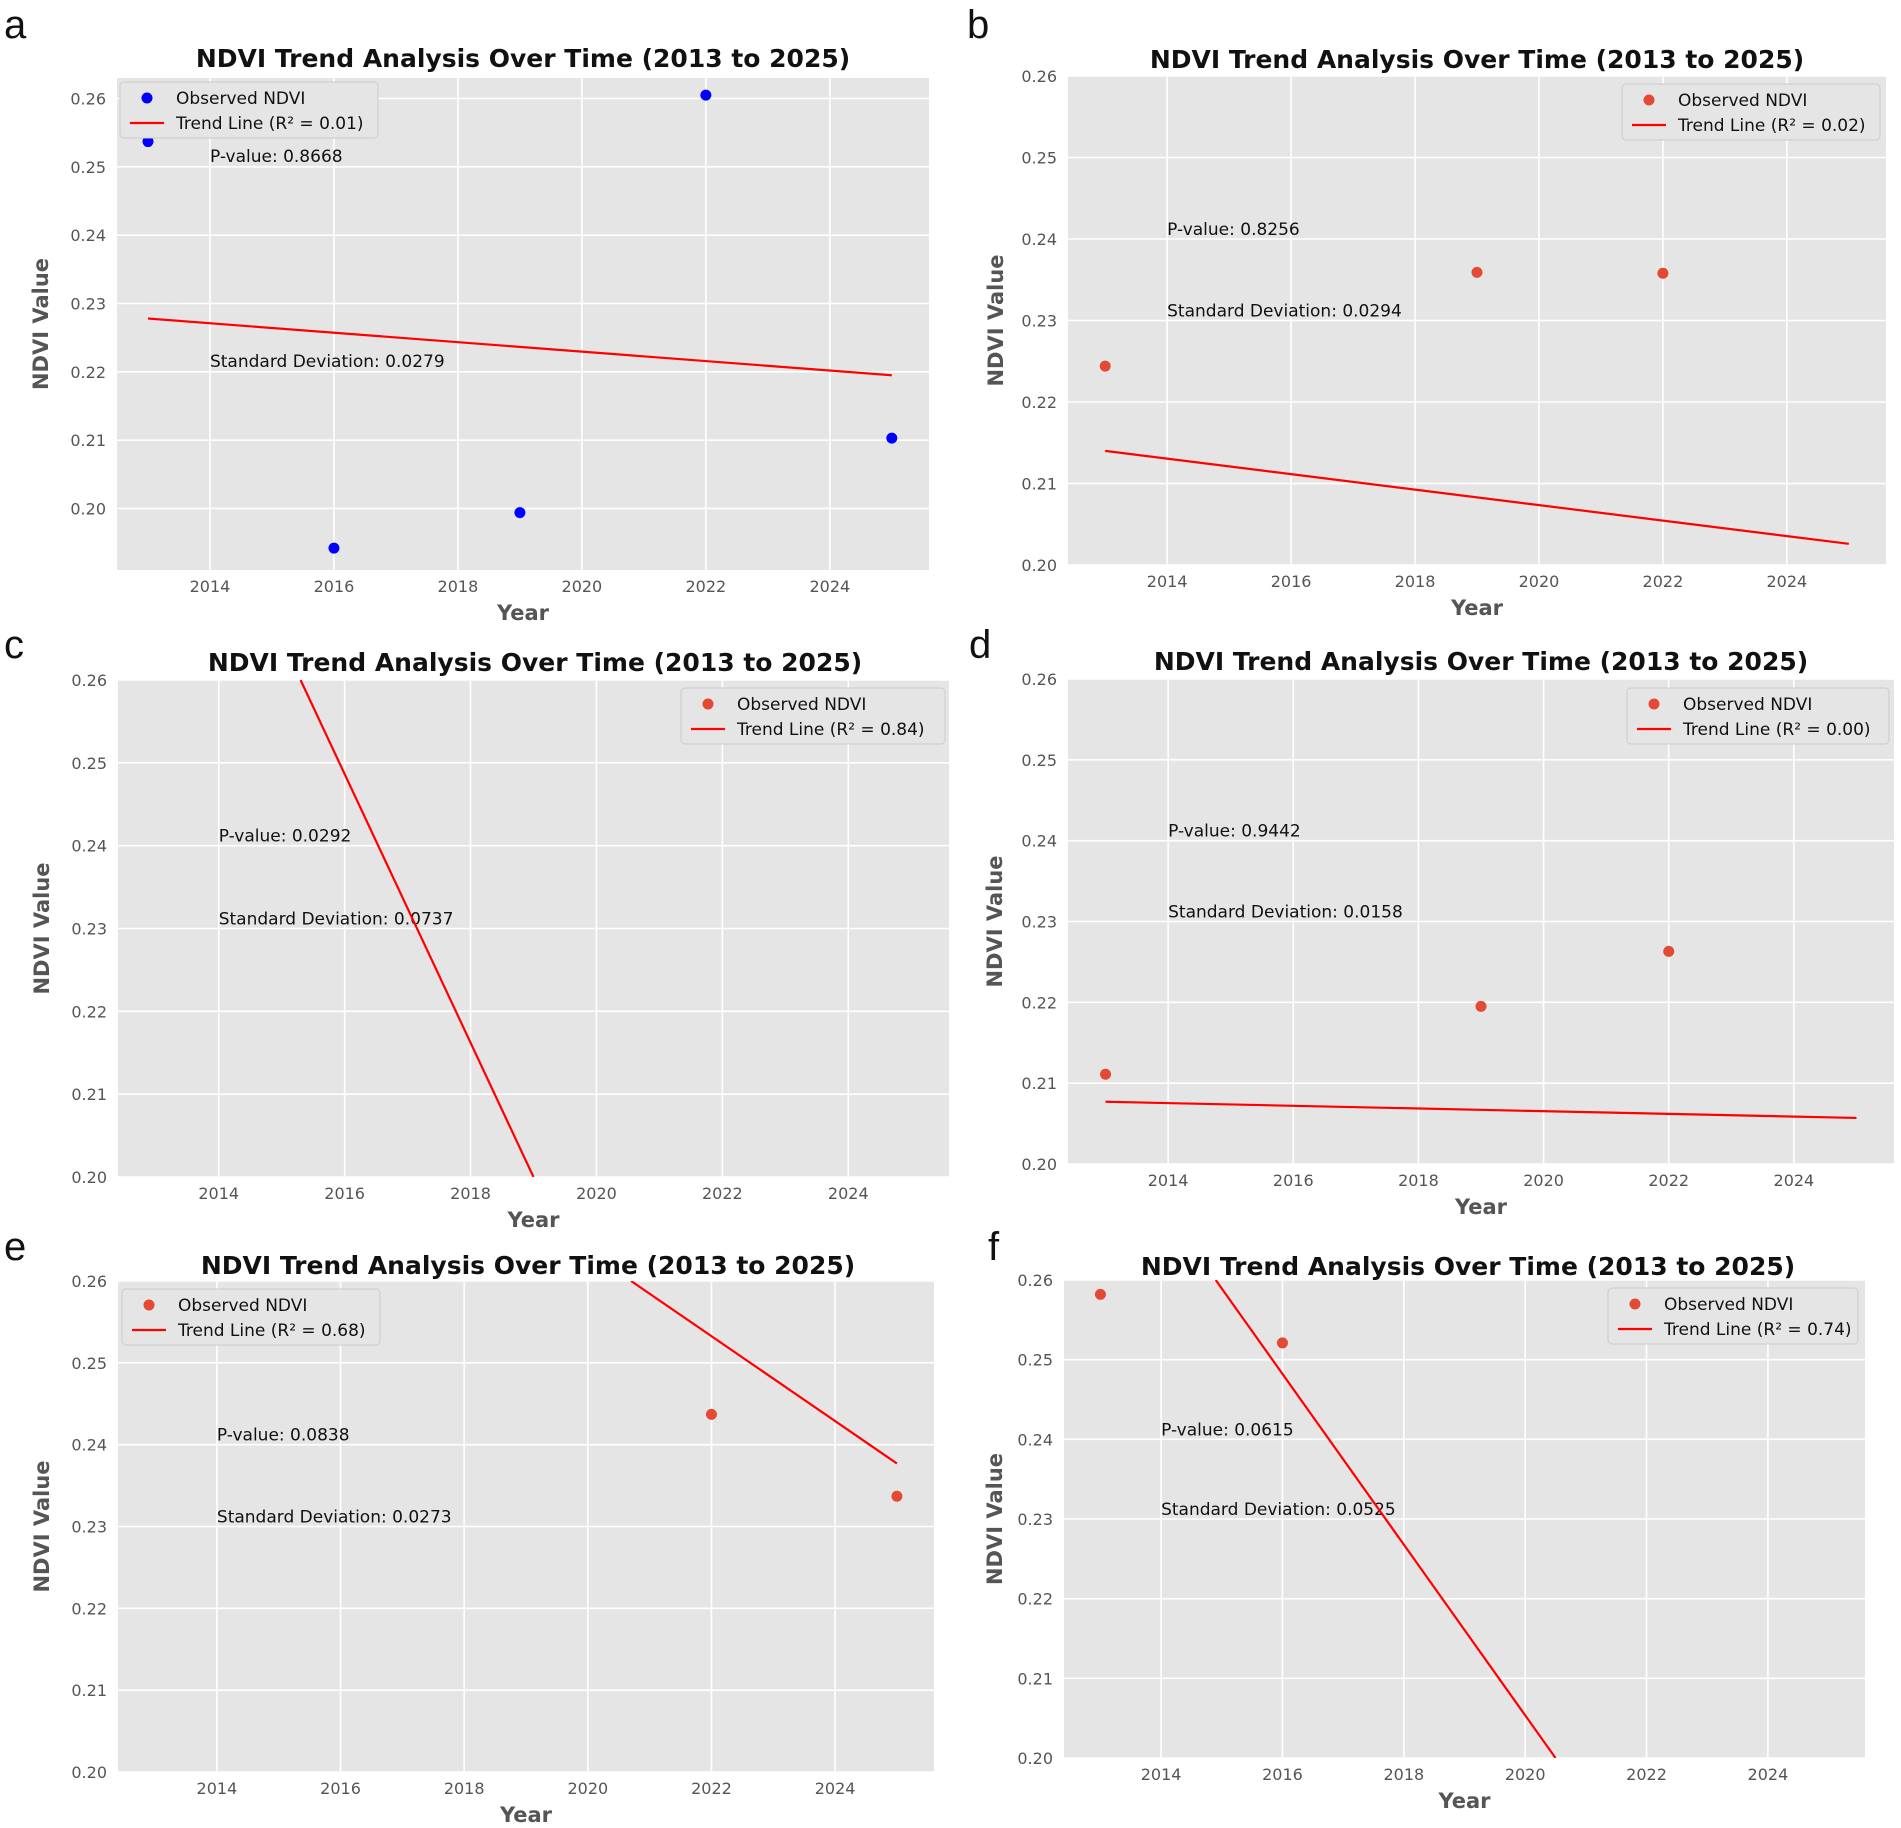  What do you see at coordinates (417, 928) in the screenshot?
I see `trend-line-c` at bounding box center [417, 928].